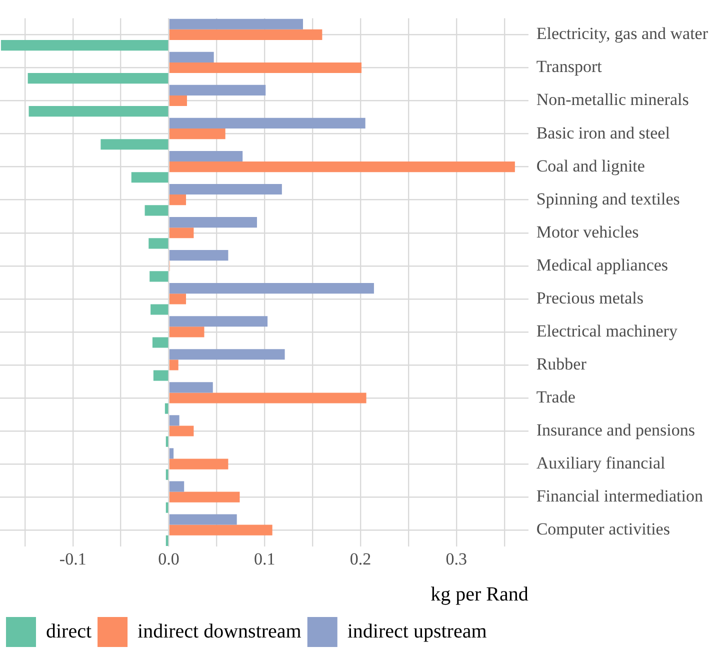 The image size is (720, 661). What do you see at coordinates (417, 631) in the screenshot?
I see `legend-label: indirect upstream` at bounding box center [417, 631].